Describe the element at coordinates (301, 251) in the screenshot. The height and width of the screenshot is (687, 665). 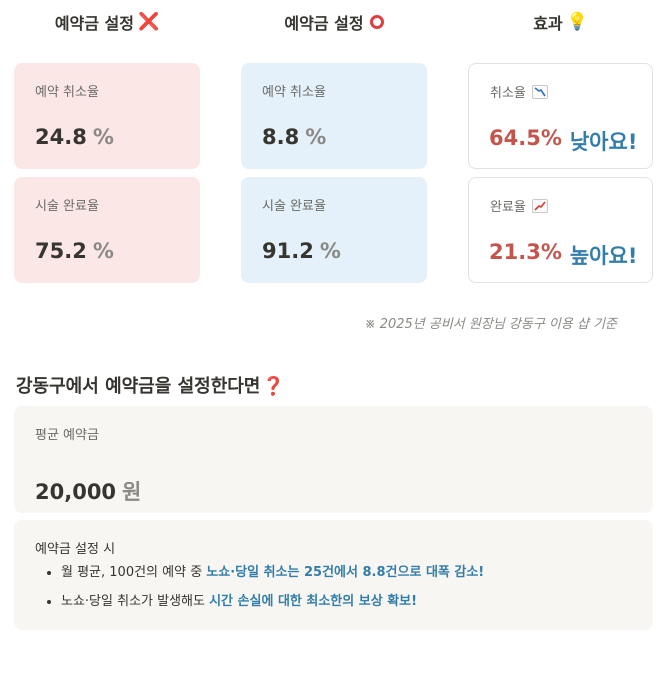
I see `card-value: 91.2%` at that location.